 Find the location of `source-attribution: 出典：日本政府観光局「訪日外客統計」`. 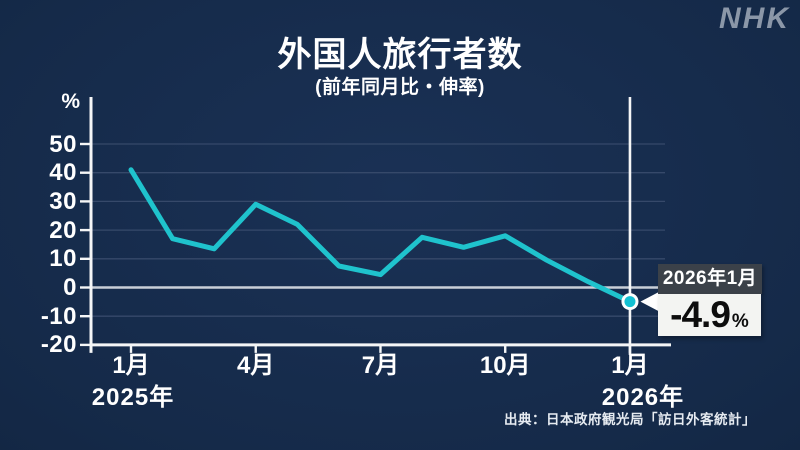

source-attribution: 出典：日本政府観光局「訪日外客統計」 is located at coordinates (630, 419).